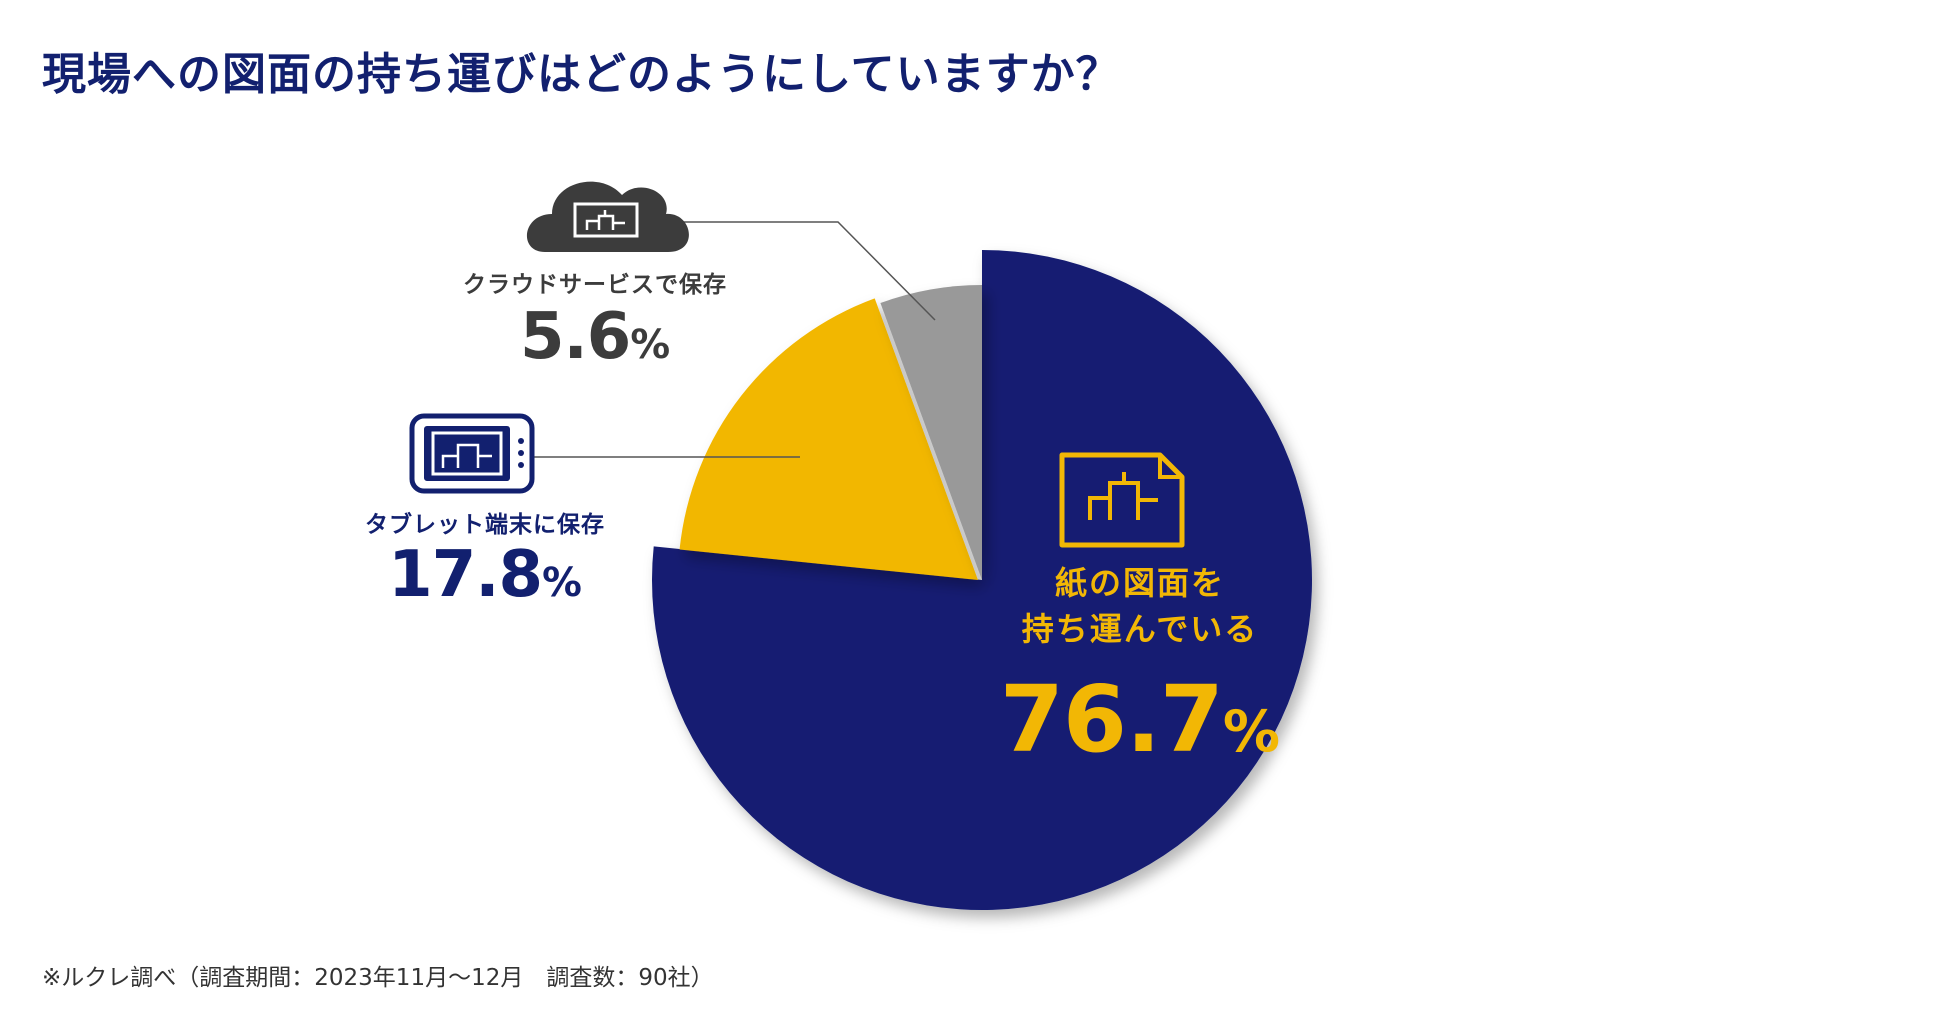 This screenshot has height=1013, width=1950. Describe the element at coordinates (595, 337) in the screenshot. I see `label-cloud-percent: 5.6%` at that location.